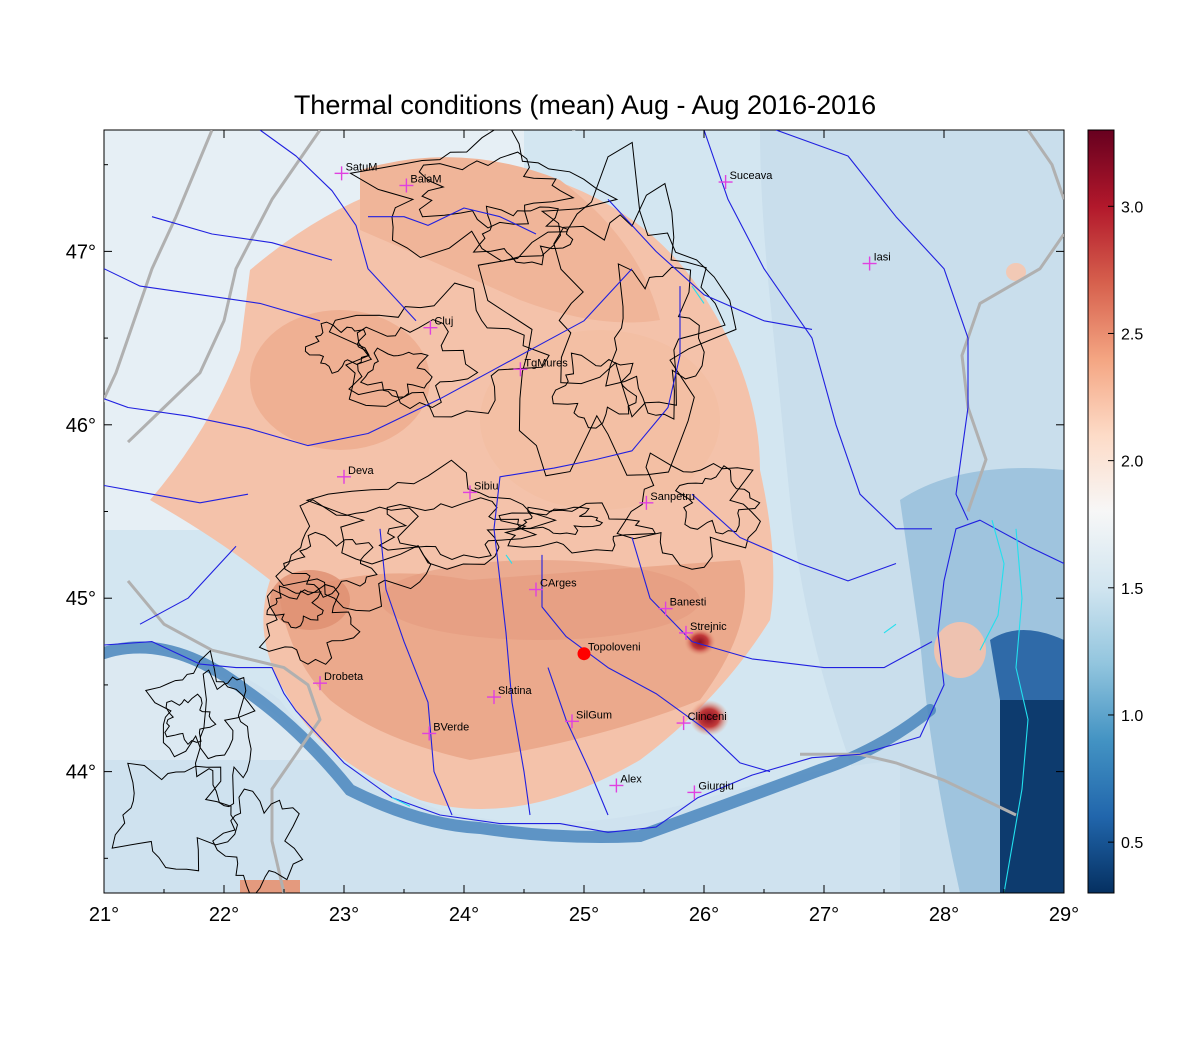 Image resolution: width=1200 pixels, height=1050 pixels. What do you see at coordinates (824, 915) in the screenshot?
I see `x-tick-label: 27°` at bounding box center [824, 915].